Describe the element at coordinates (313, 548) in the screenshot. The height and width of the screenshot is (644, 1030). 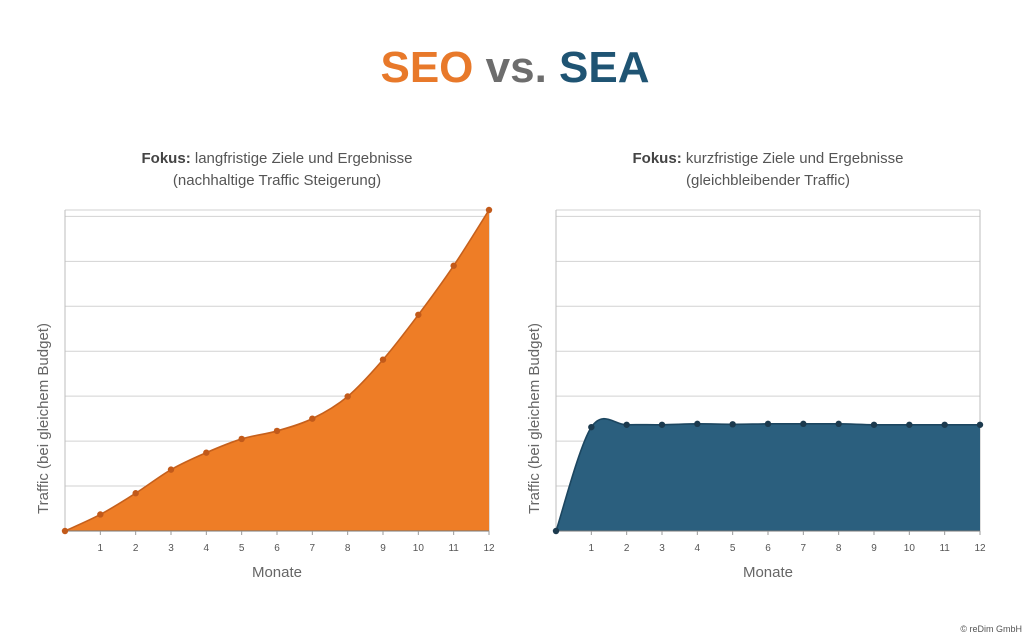
I see `seo-x-tick-label: 7` at that location.